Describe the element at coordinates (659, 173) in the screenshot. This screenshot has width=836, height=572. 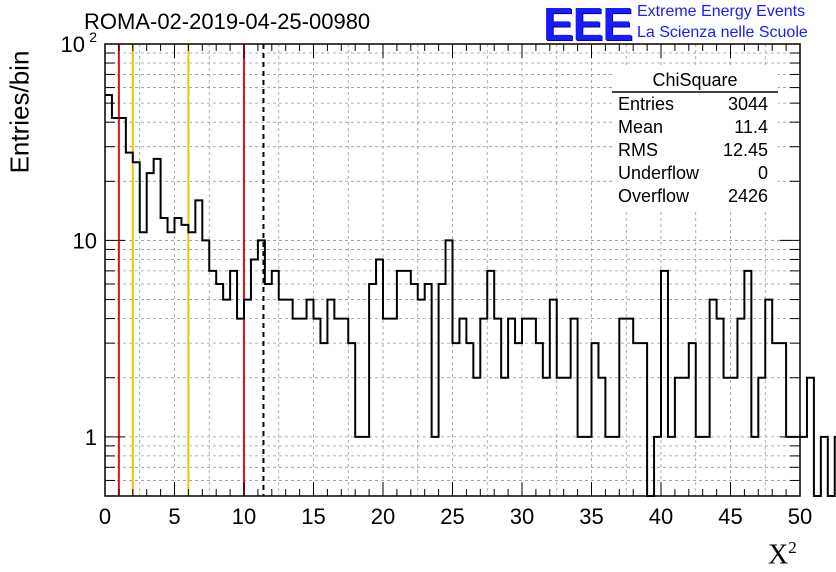
I see `stats-row-label: Underflow` at that location.